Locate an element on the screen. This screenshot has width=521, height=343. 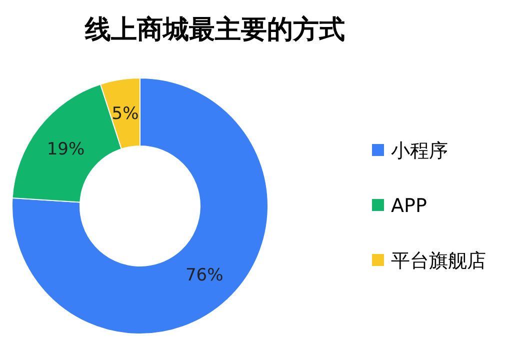
data-label: 76% is located at coordinates (204, 276).